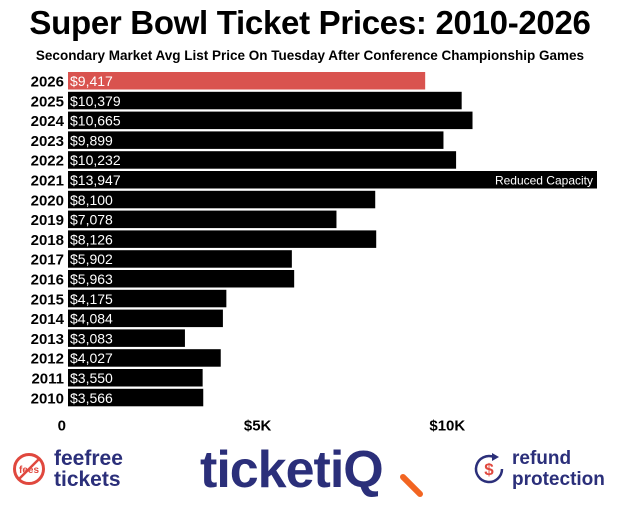 Image resolution: width=620 pixels, height=513 pixels. I want to click on year-label-2022: 2022, so click(47, 161).